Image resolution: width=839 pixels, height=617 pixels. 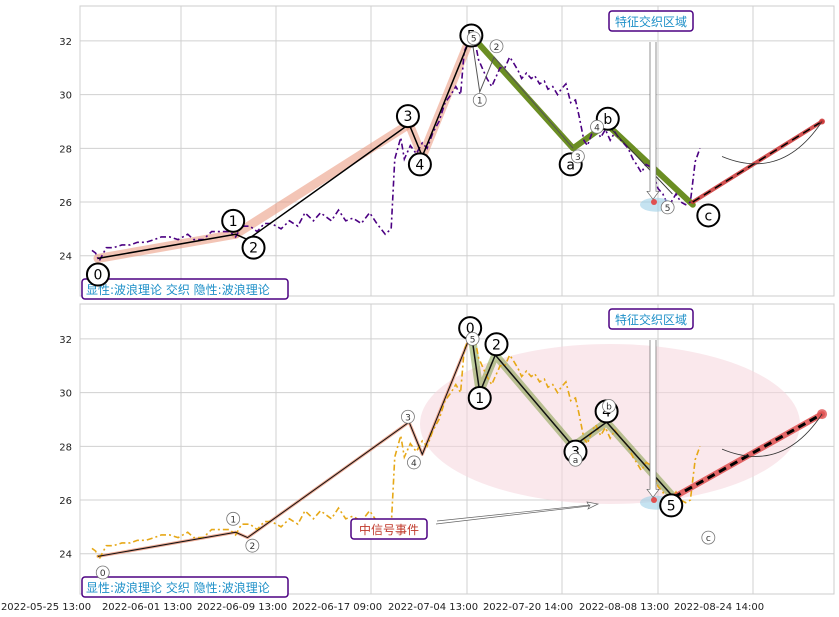 What do you see at coordinates (65, 340) in the screenshot?
I see `y-tick-label: 32` at bounding box center [65, 340].